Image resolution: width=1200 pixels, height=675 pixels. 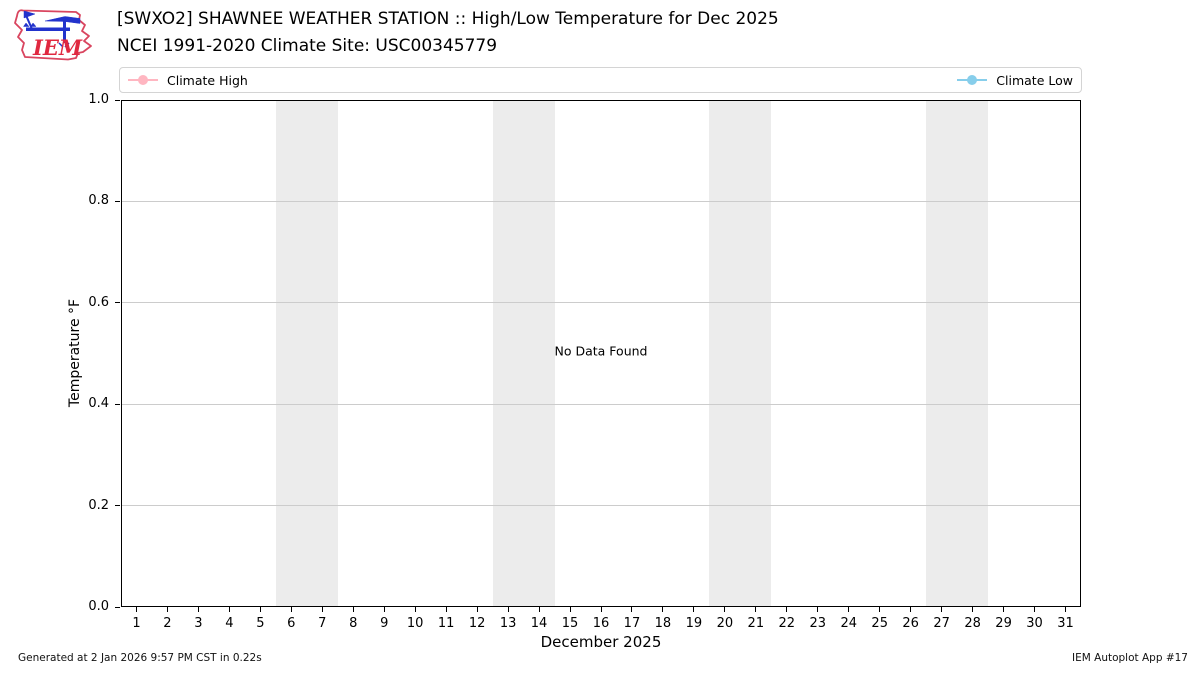 What do you see at coordinates (848, 623) in the screenshot?
I see `x-tick-label: 24` at bounding box center [848, 623].